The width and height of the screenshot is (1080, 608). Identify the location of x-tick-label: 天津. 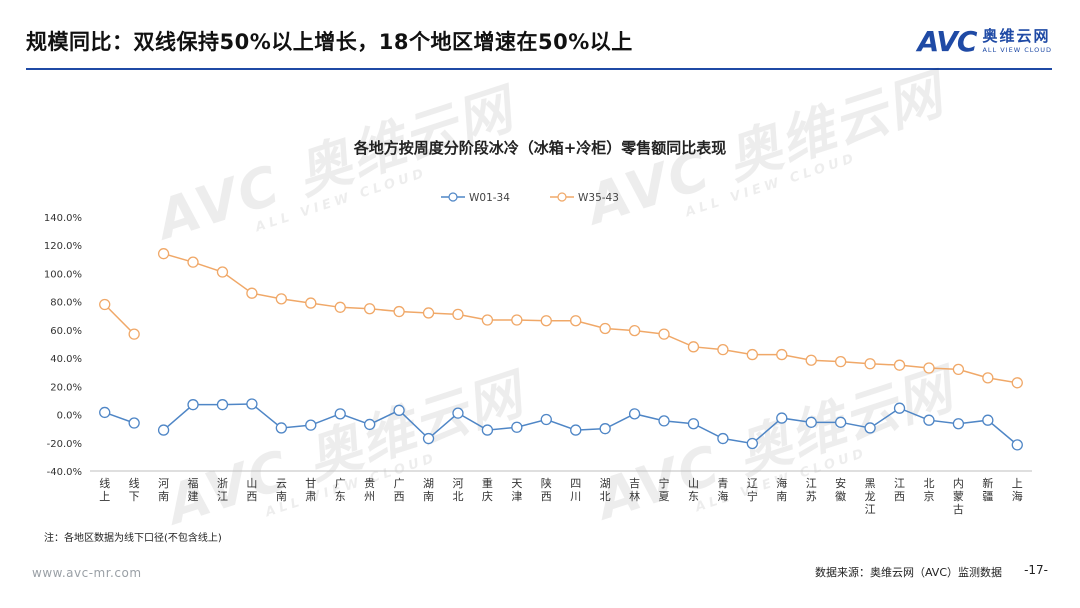
(516, 490).